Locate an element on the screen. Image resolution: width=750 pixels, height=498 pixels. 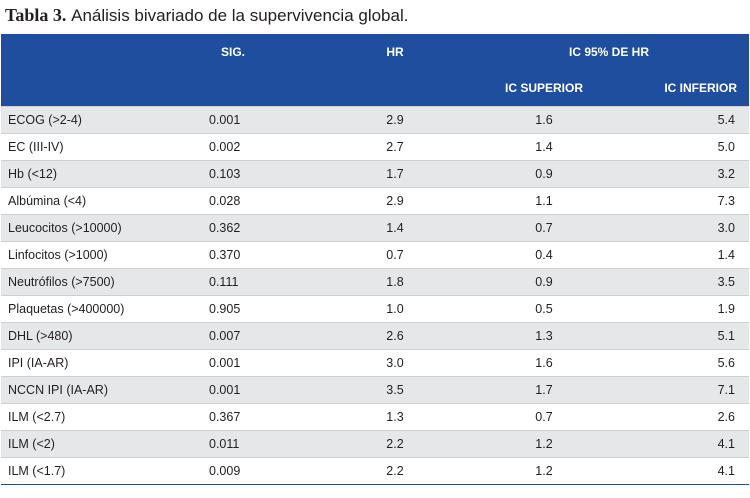
cell-variable: NCCN IPI (IA-AR) is located at coordinates (91, 390).